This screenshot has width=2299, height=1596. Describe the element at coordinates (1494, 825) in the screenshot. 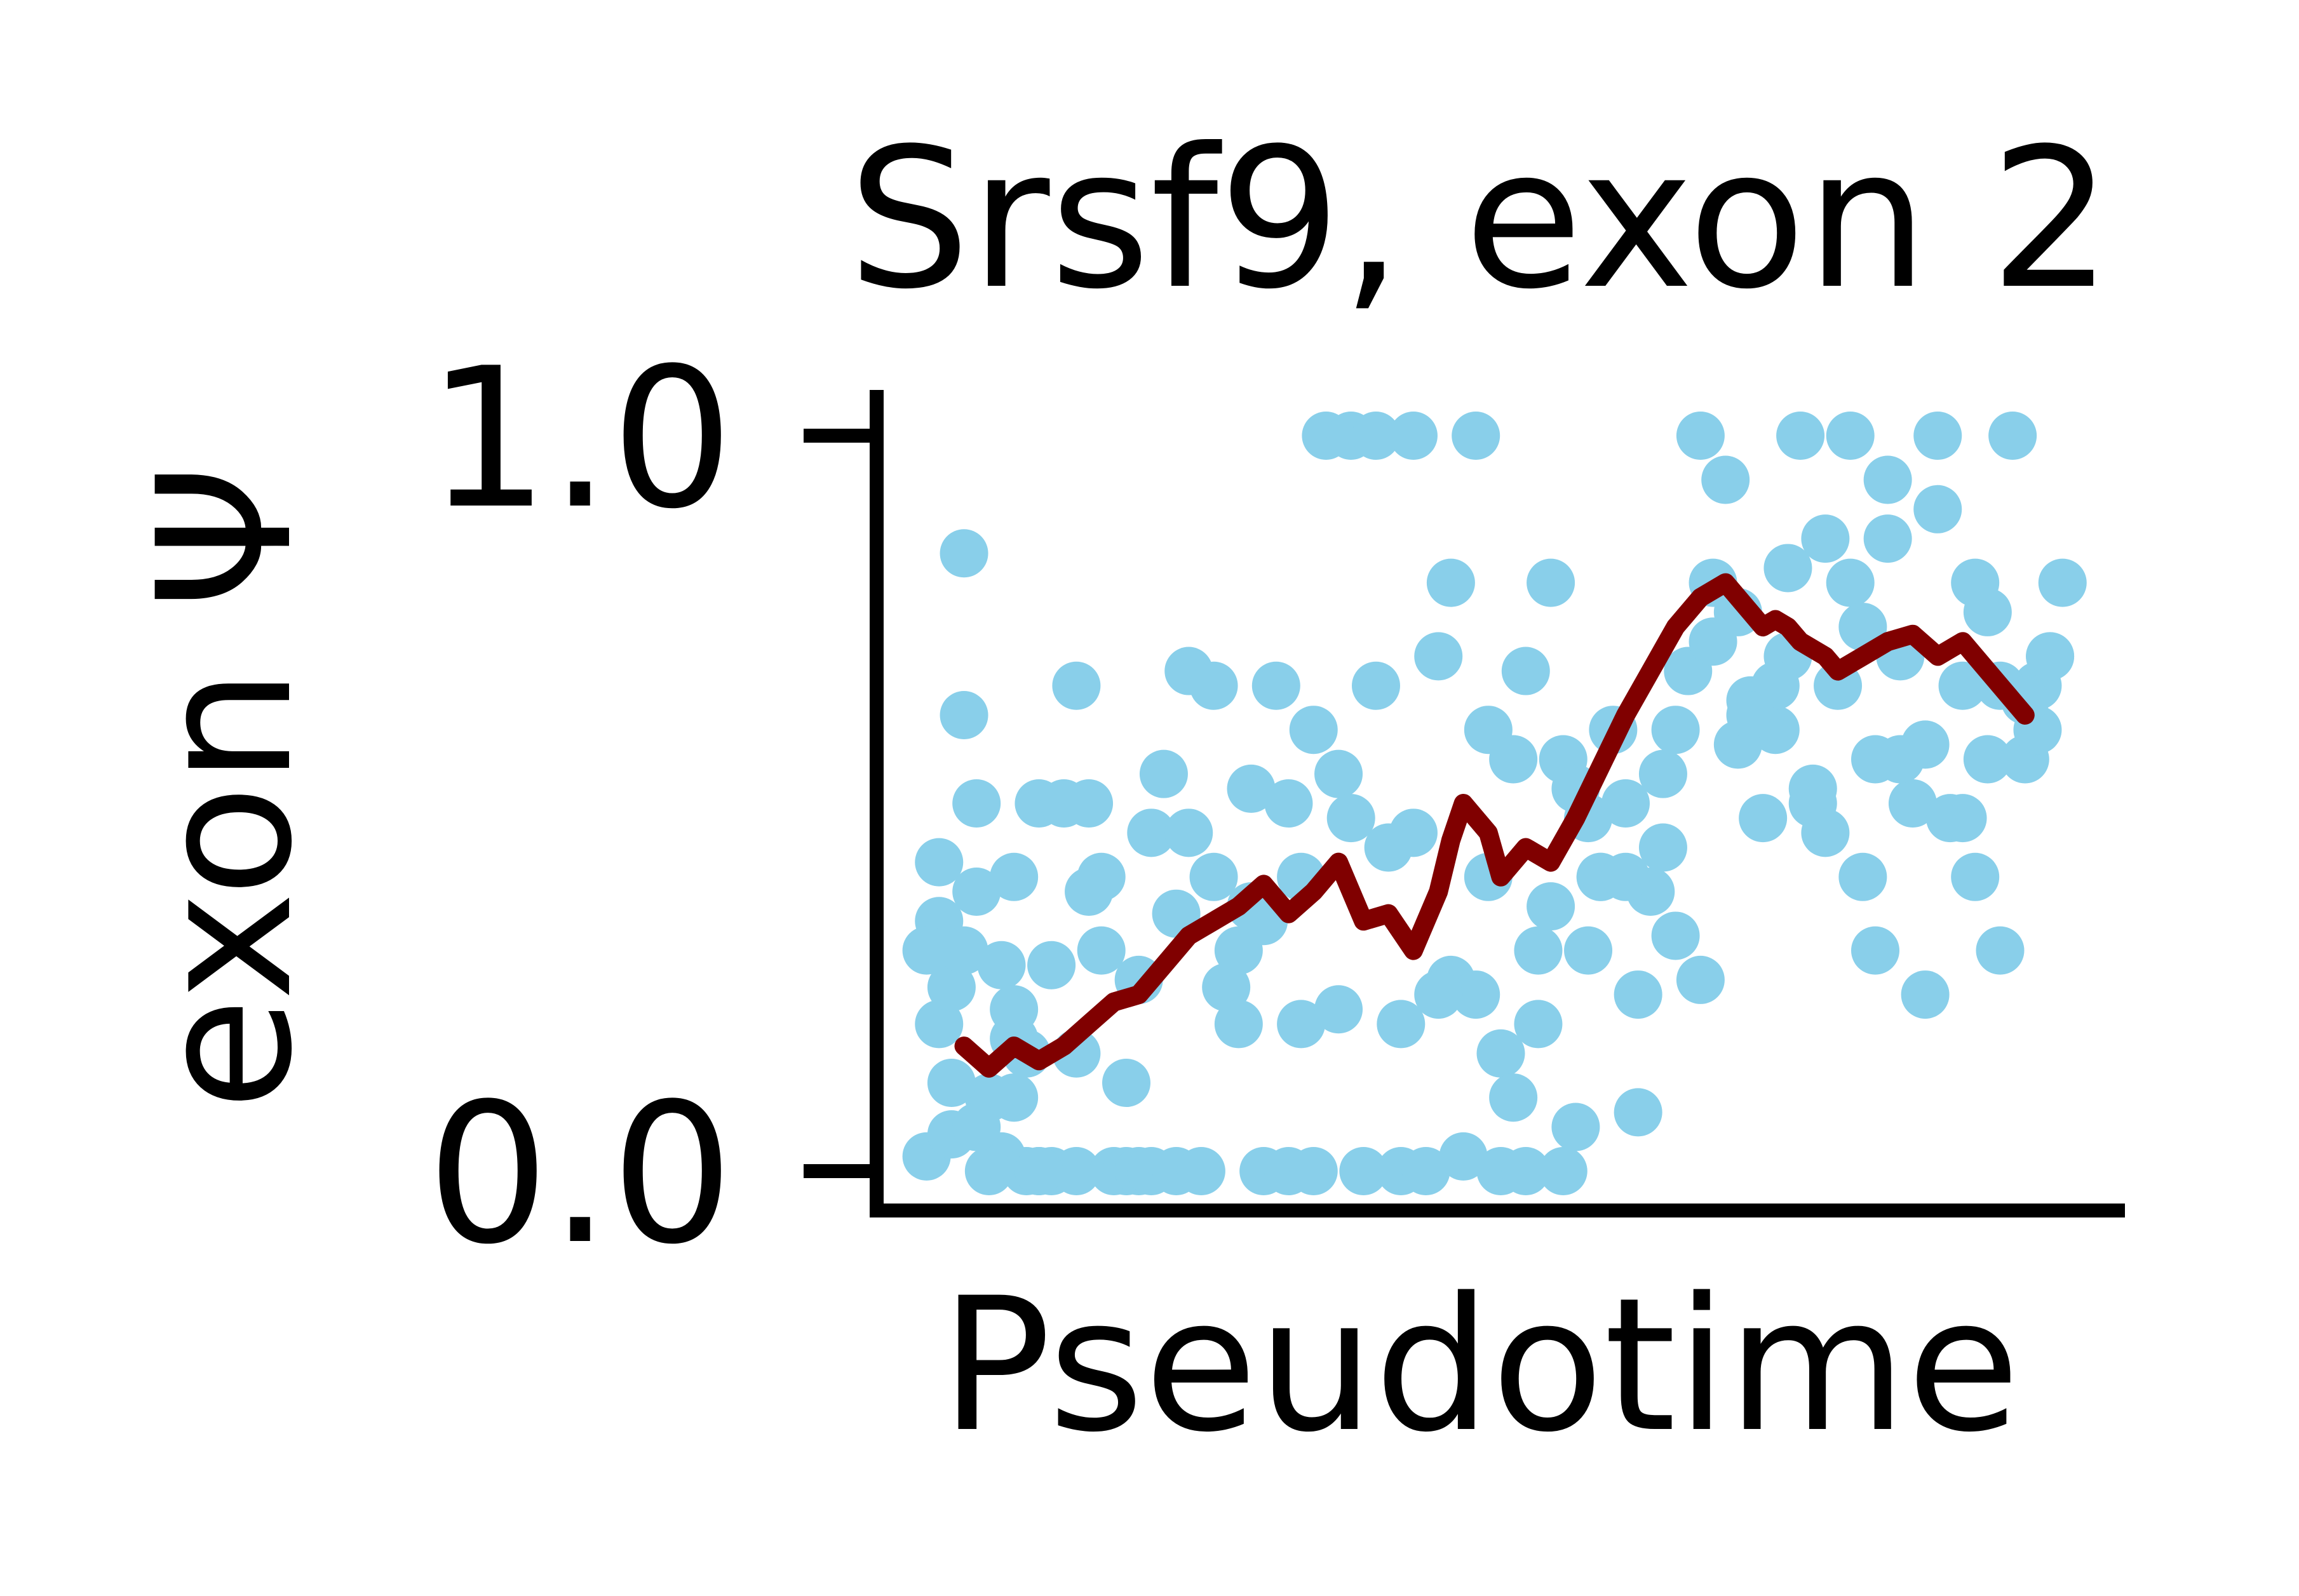

I see `trend-line` at that location.